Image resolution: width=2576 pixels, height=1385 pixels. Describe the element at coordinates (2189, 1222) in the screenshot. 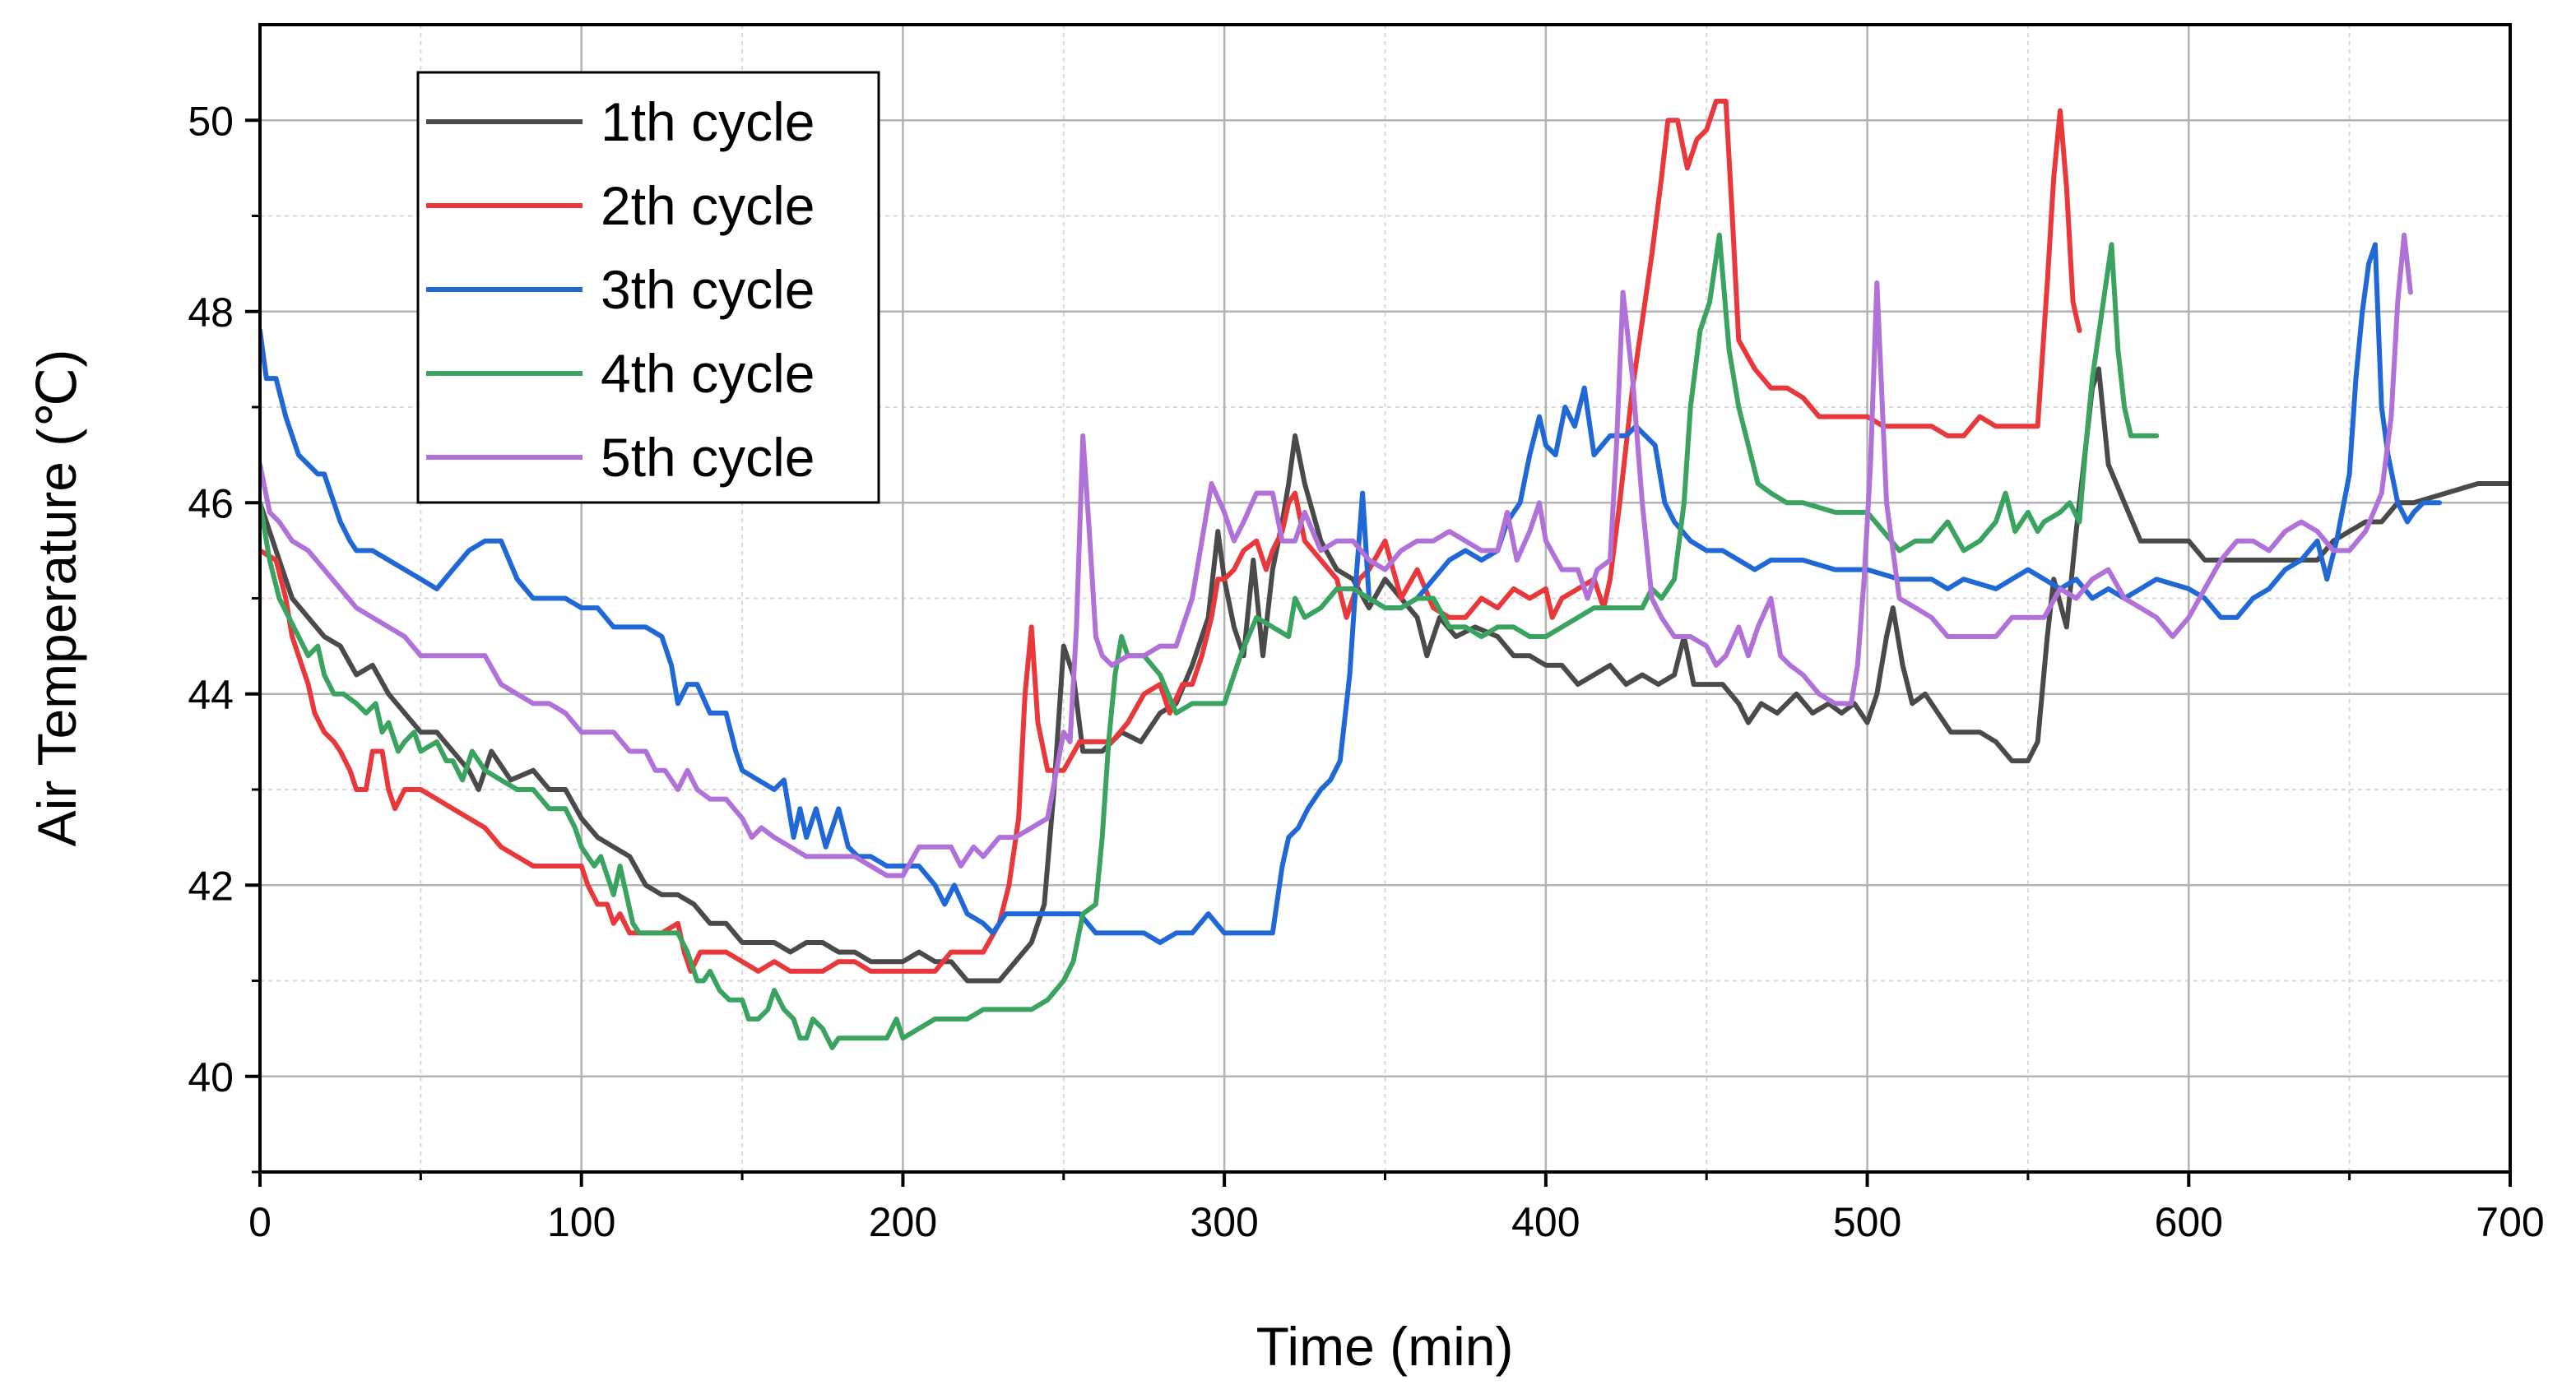

I see `x-tick-label: 600` at that location.